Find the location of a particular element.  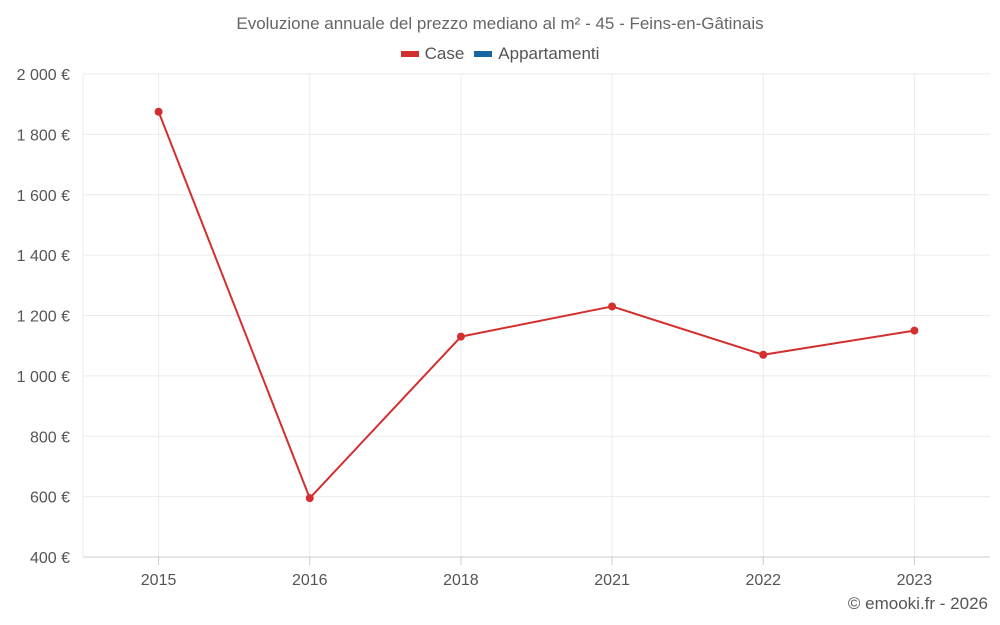

x-tick-label: 2018 is located at coordinates (461, 580).